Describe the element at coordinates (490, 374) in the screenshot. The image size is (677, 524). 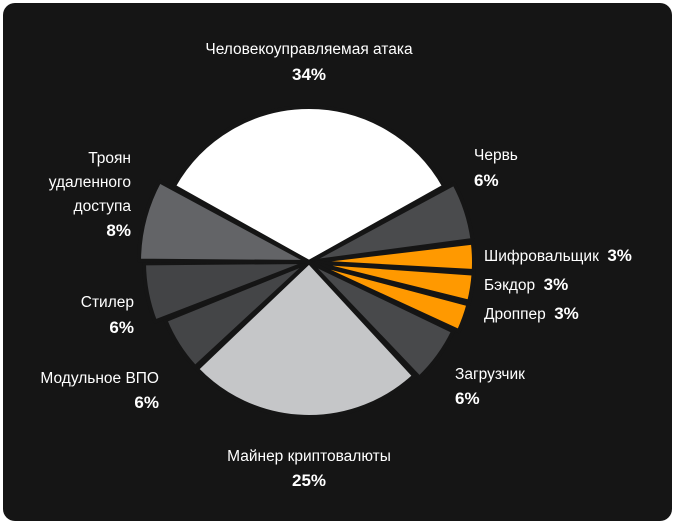
I see `slice-label: Загрузчик` at that location.